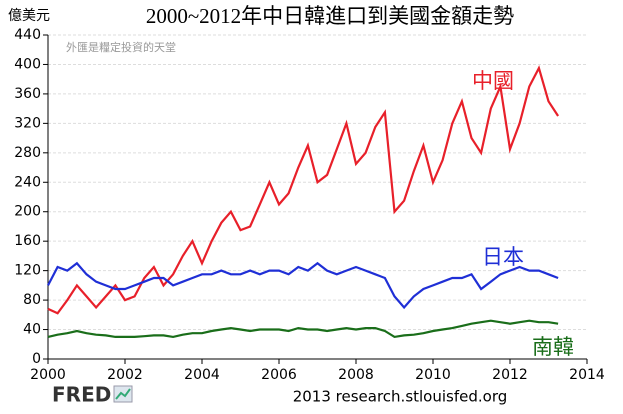 This screenshot has width=623, height=414. What do you see at coordinates (27, 64) in the screenshot?
I see `y-tick-label: 400` at bounding box center [27, 64].